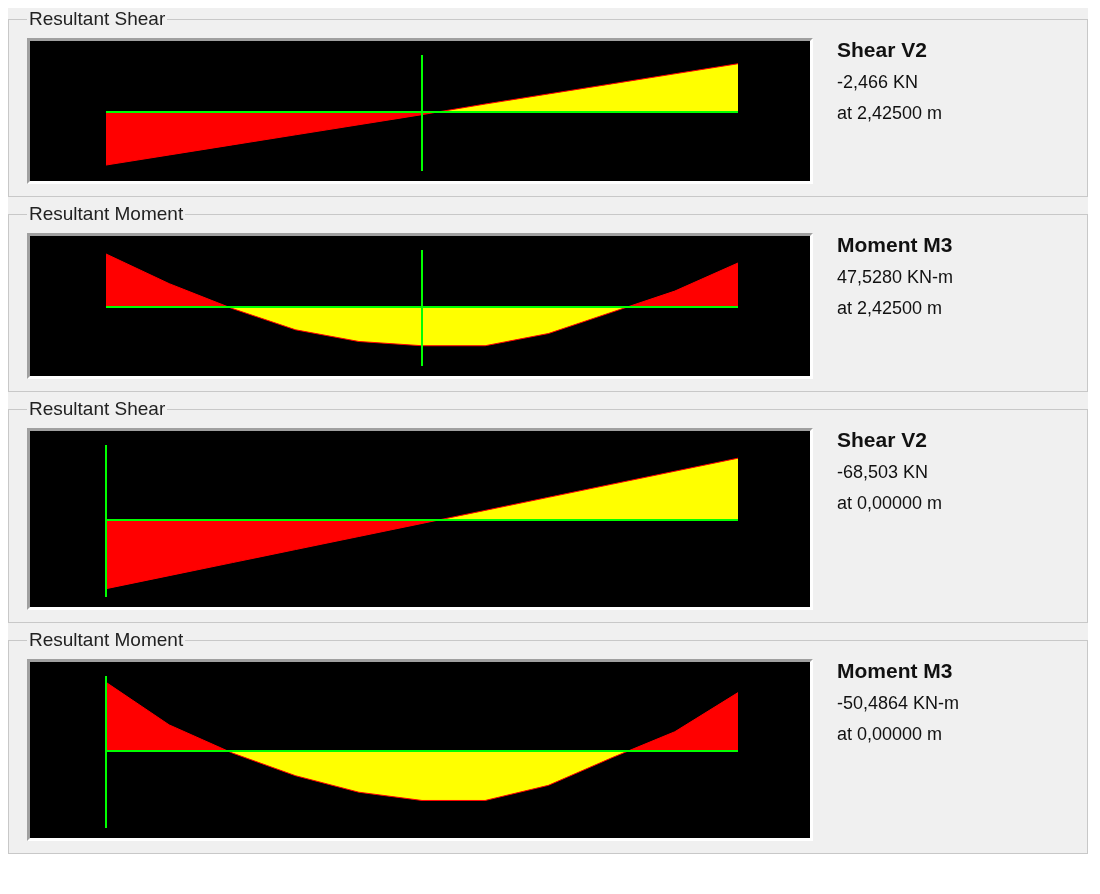 The width and height of the screenshot is (1100, 894). Describe the element at coordinates (883, 472) in the screenshot. I see `text: -68,503 KN` at that location.